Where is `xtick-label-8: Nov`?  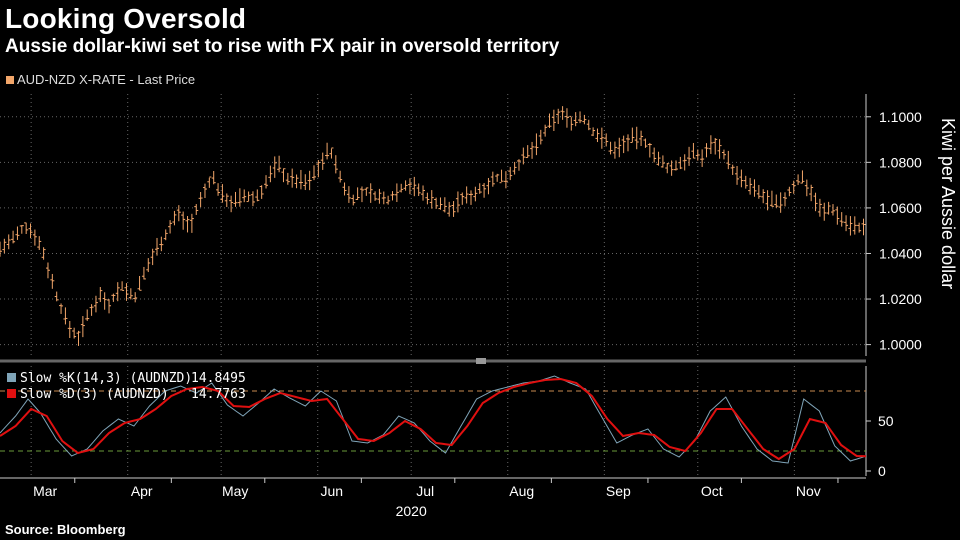 xtick-label-8: Nov is located at coordinates (808, 491).